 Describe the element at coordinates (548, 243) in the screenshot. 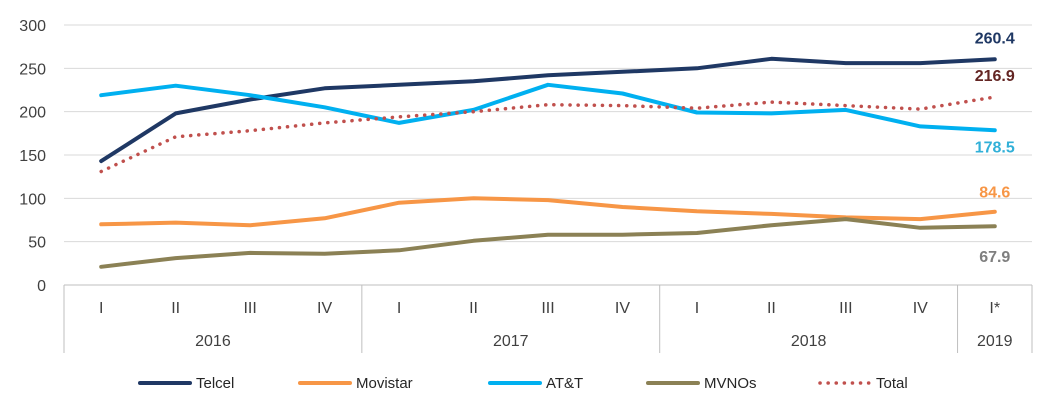

I see `series-line-mvnos` at that location.